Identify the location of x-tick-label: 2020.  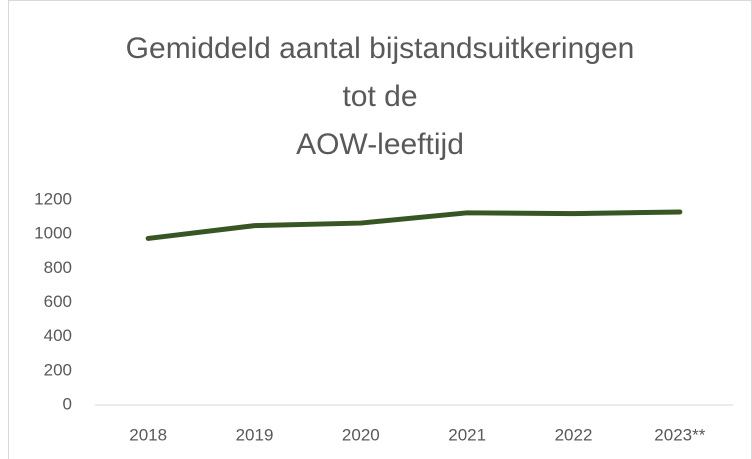
(361, 434).